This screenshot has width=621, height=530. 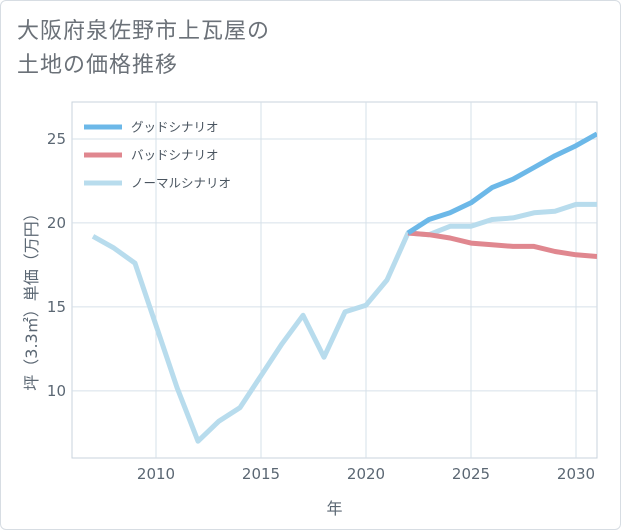 I want to click on x-tick-label: 2025, so click(x=471, y=474).